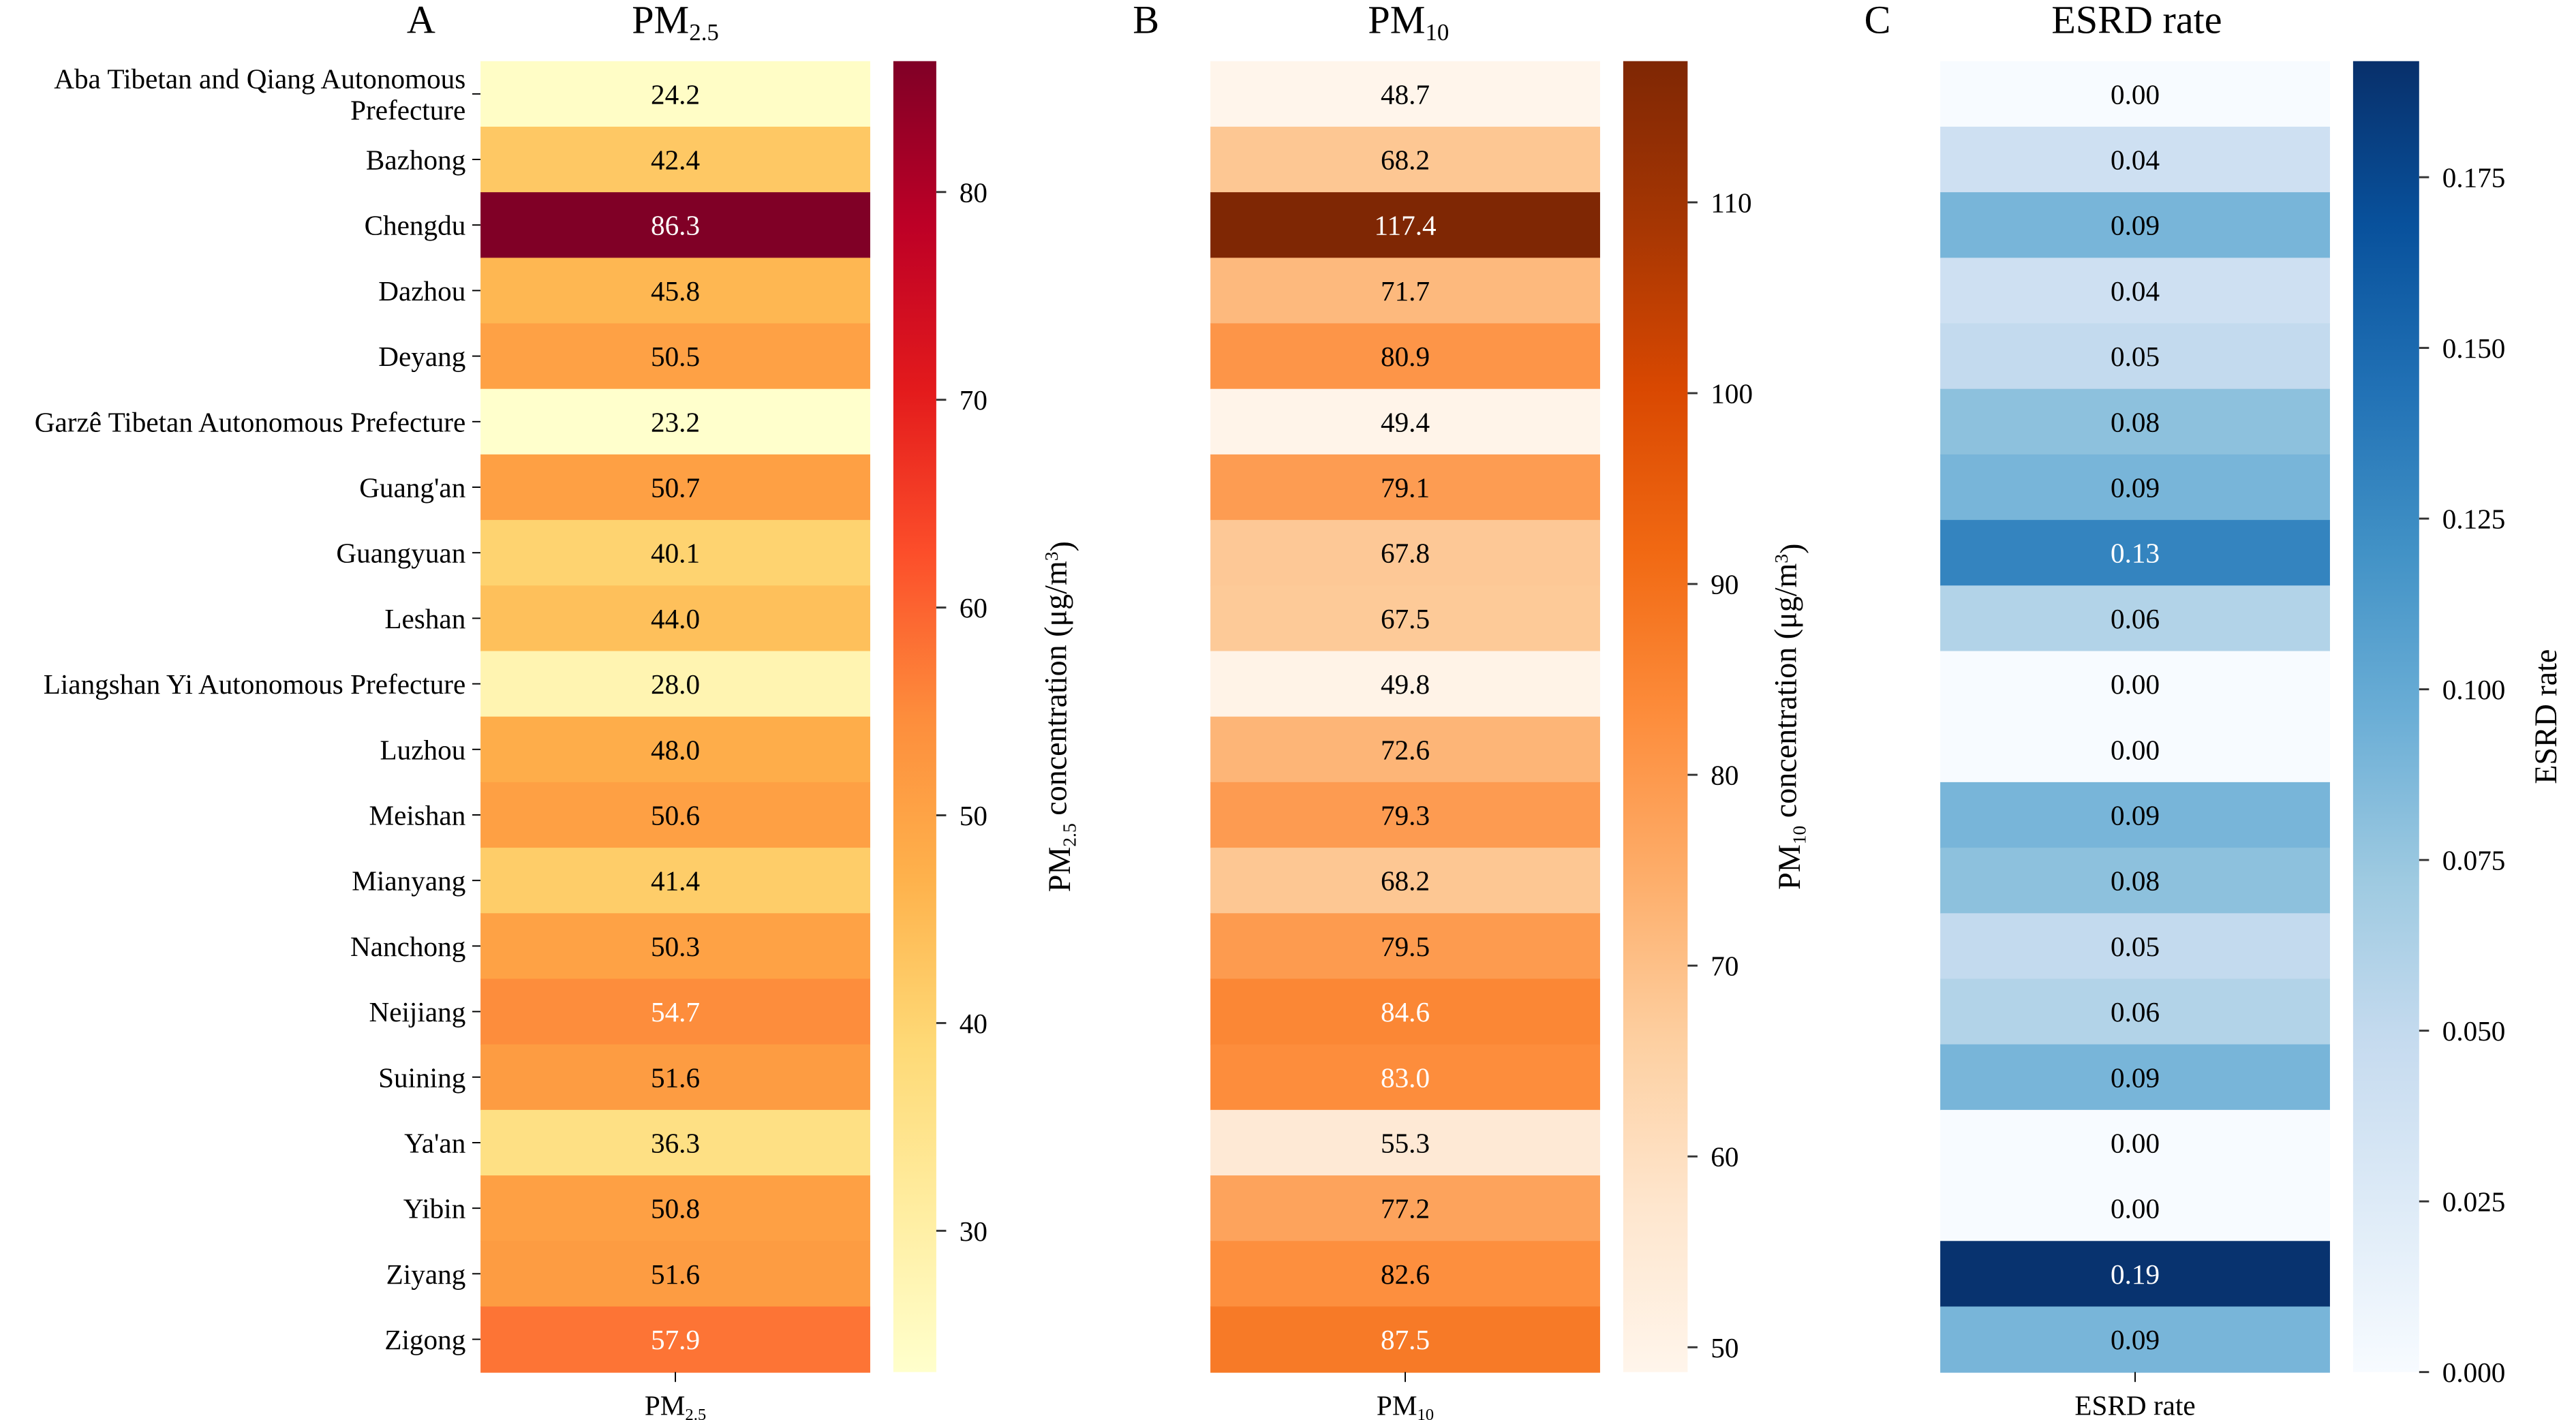 The height and width of the screenshot is (1420, 2576). I want to click on cell-label: 0.06, so click(2135, 1012).